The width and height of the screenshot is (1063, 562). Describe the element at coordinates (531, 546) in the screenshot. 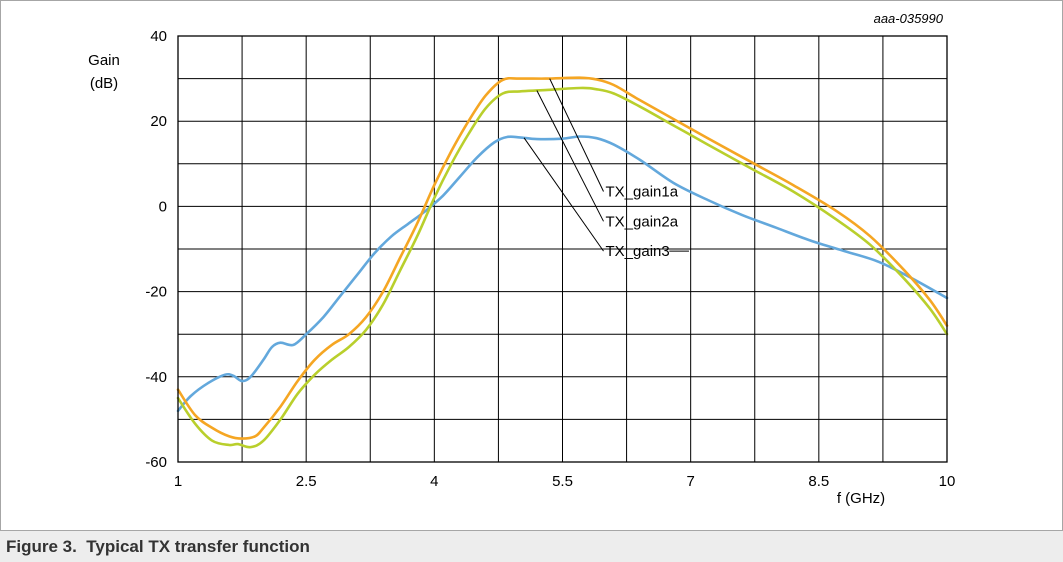

I see `figure-caption-bar: Figure 3. Typical TX transfer function` at that location.